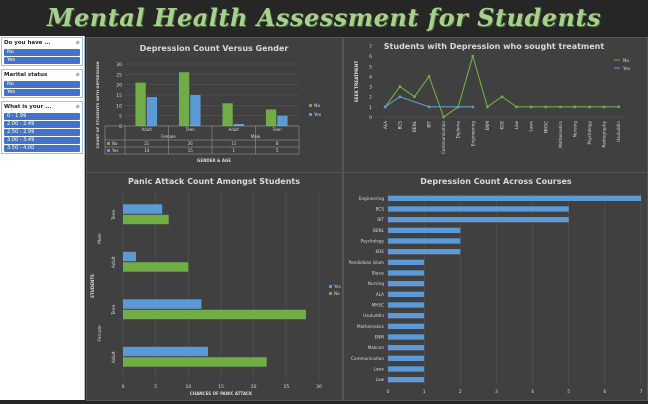 This screenshot has height=404, width=648. I want to click on table-value: 14, so click(147, 150).